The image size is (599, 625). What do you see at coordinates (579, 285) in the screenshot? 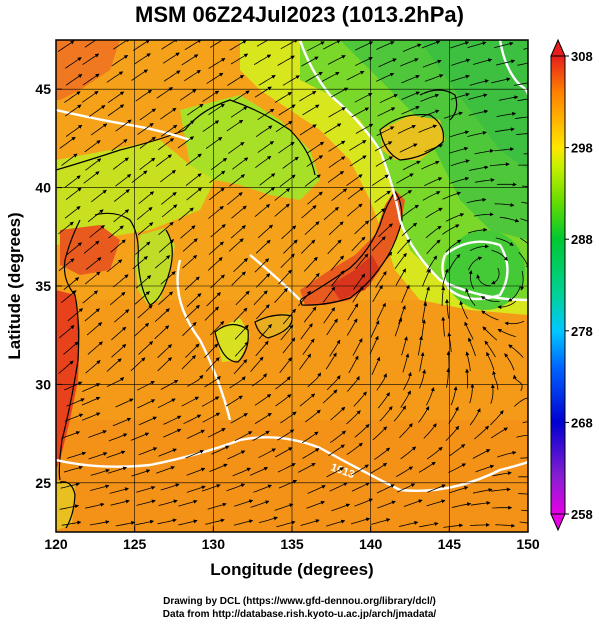
I see `colorbar-ticks: 258 268 278 288 298 308` at bounding box center [579, 285].